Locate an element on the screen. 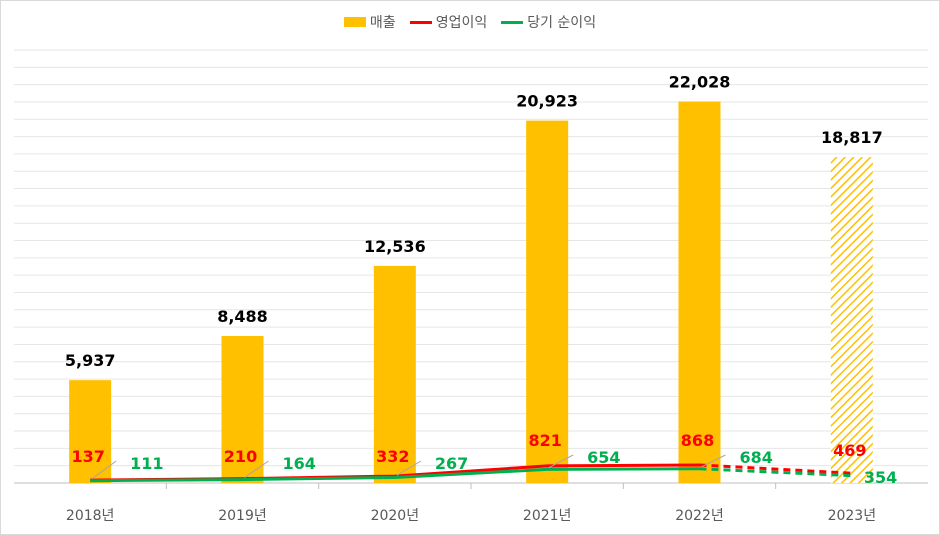 The width and height of the screenshot is (940, 535). x-axis-tick-label: 2020년 is located at coordinates (395, 516).